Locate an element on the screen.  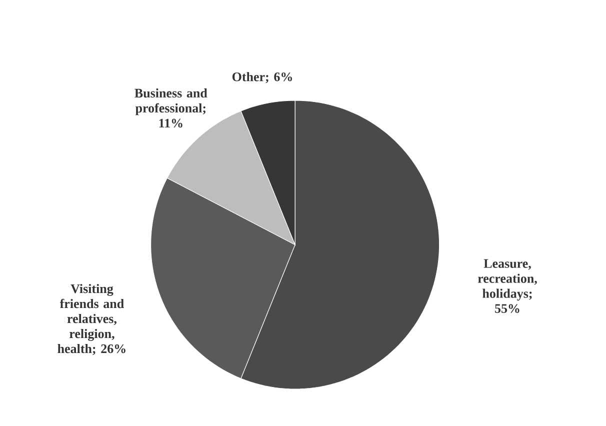
slice-label: Visiting friends and relatives, religion, health; 26% is located at coordinates (92, 319).